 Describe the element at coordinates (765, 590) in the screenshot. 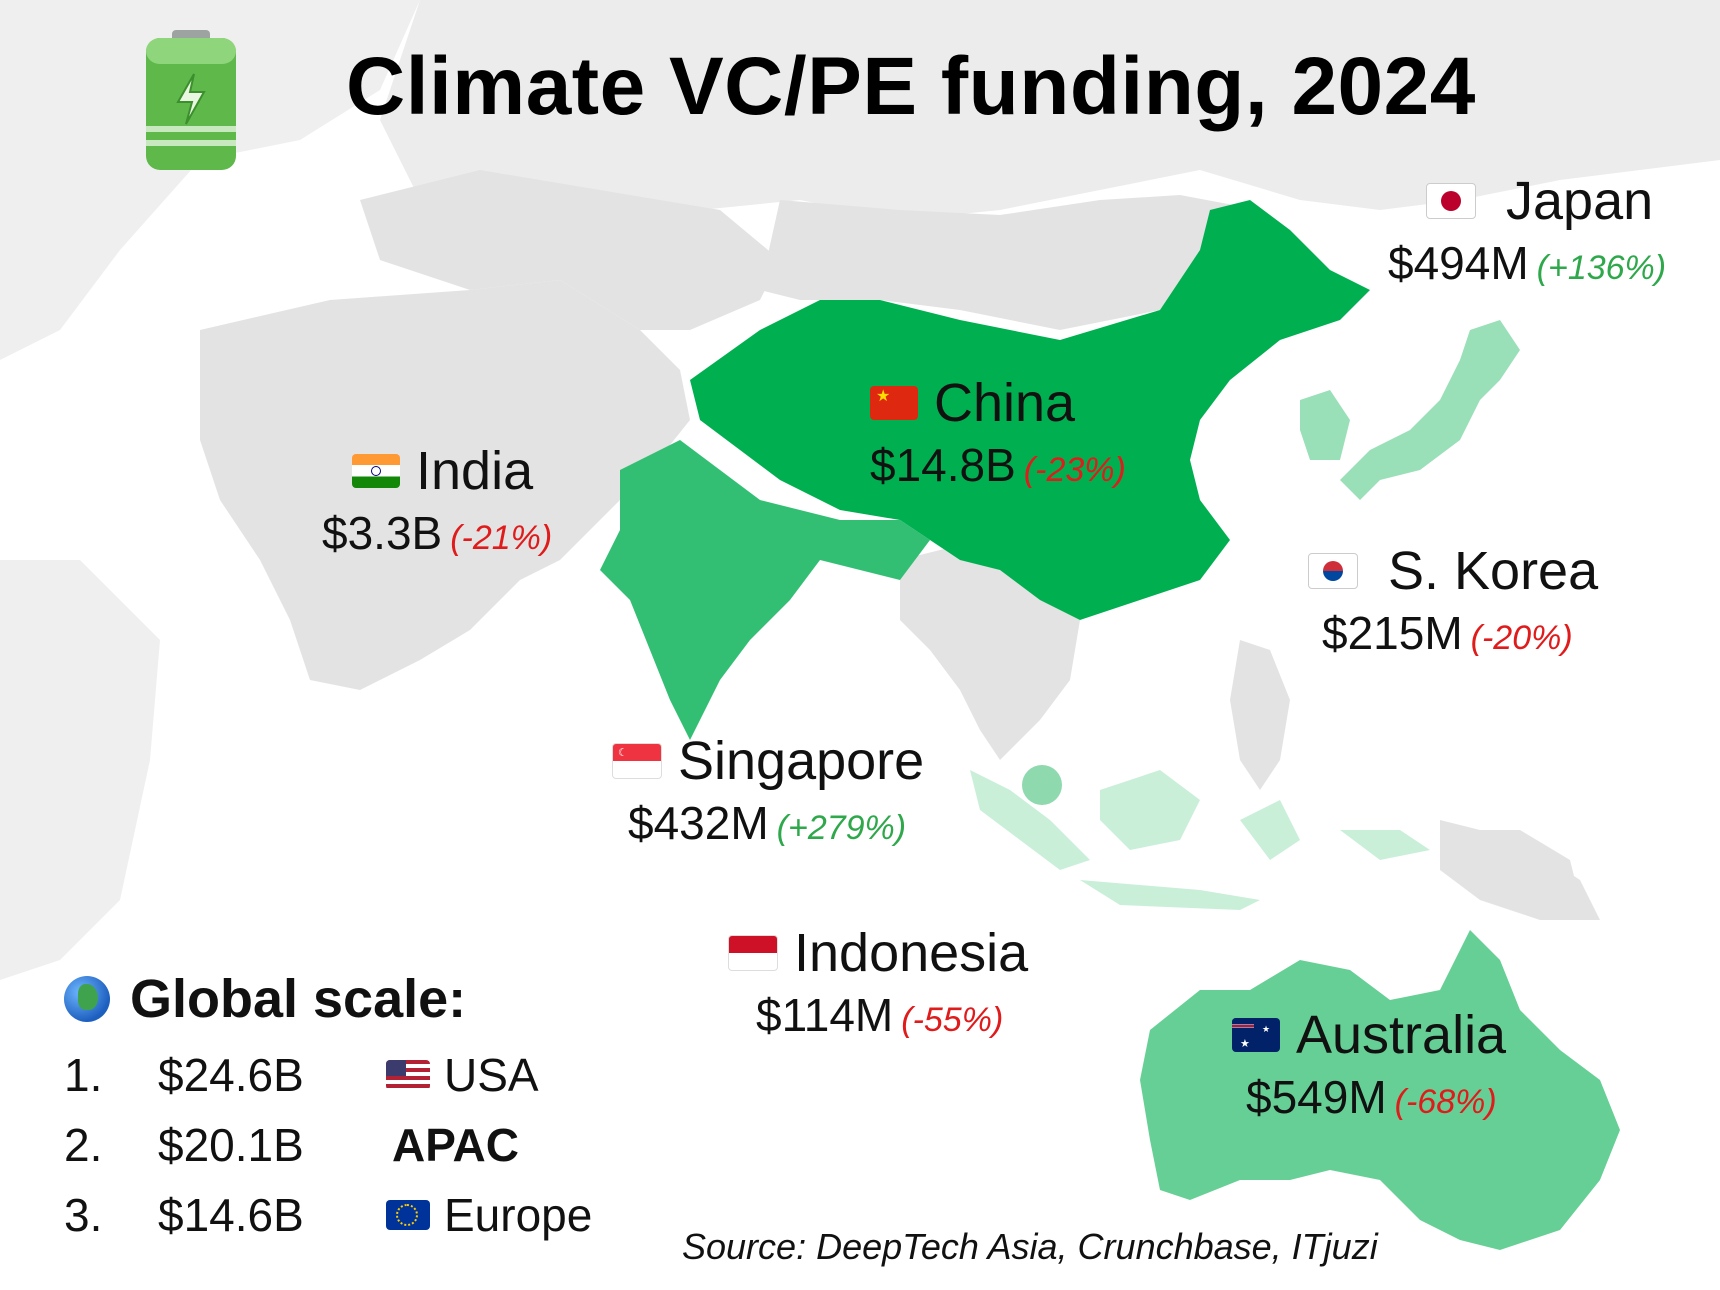

I see `india-land` at that location.